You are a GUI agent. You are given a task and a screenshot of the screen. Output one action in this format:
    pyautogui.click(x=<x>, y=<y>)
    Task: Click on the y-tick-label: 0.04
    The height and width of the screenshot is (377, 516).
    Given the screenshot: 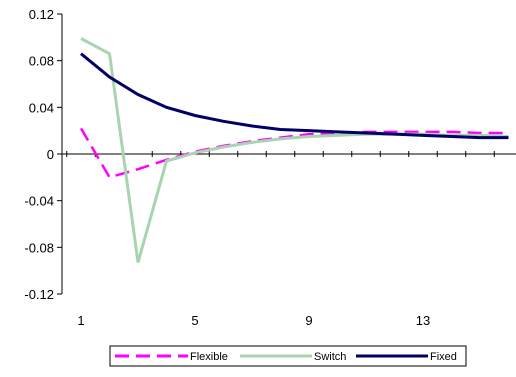 What is the action you would take?
    pyautogui.click(x=41, y=107)
    